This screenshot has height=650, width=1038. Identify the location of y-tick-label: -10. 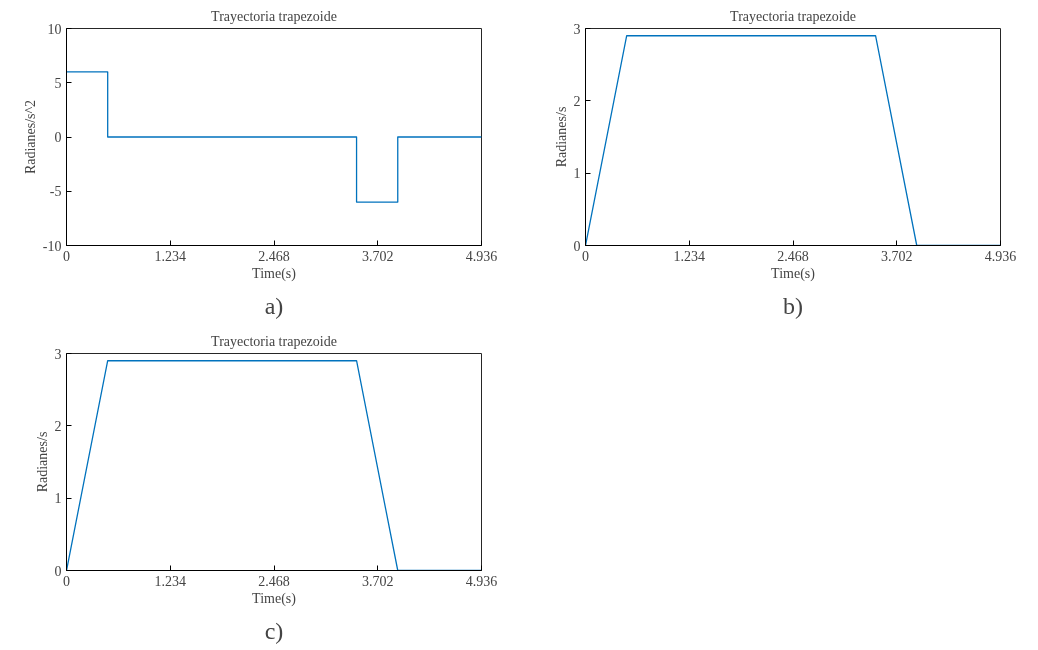
(52, 246).